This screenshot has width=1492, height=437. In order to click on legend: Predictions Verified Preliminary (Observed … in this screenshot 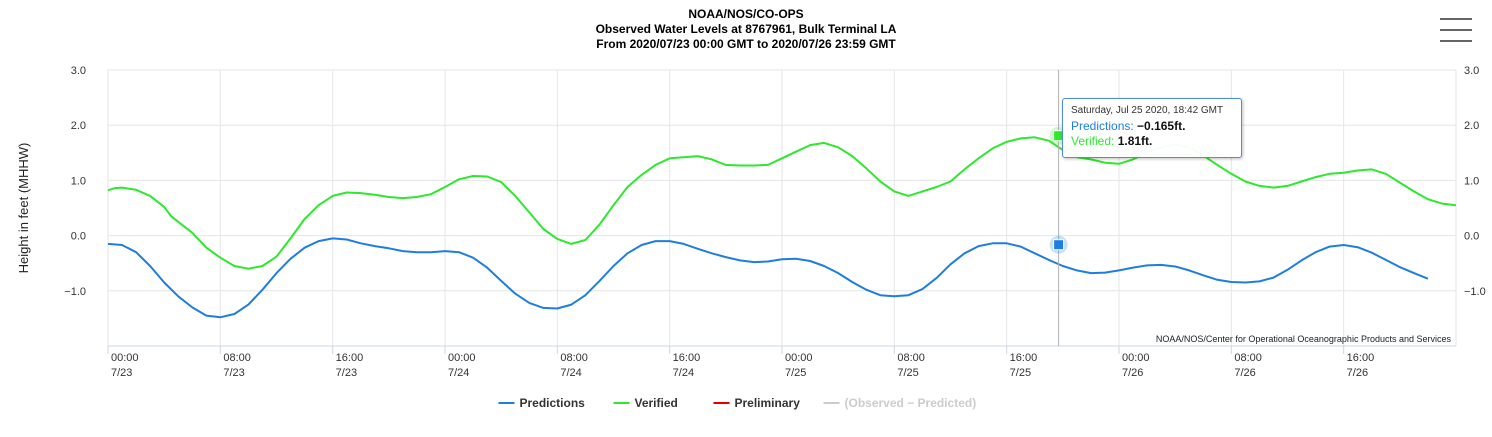, I will do `click(737, 403)`.